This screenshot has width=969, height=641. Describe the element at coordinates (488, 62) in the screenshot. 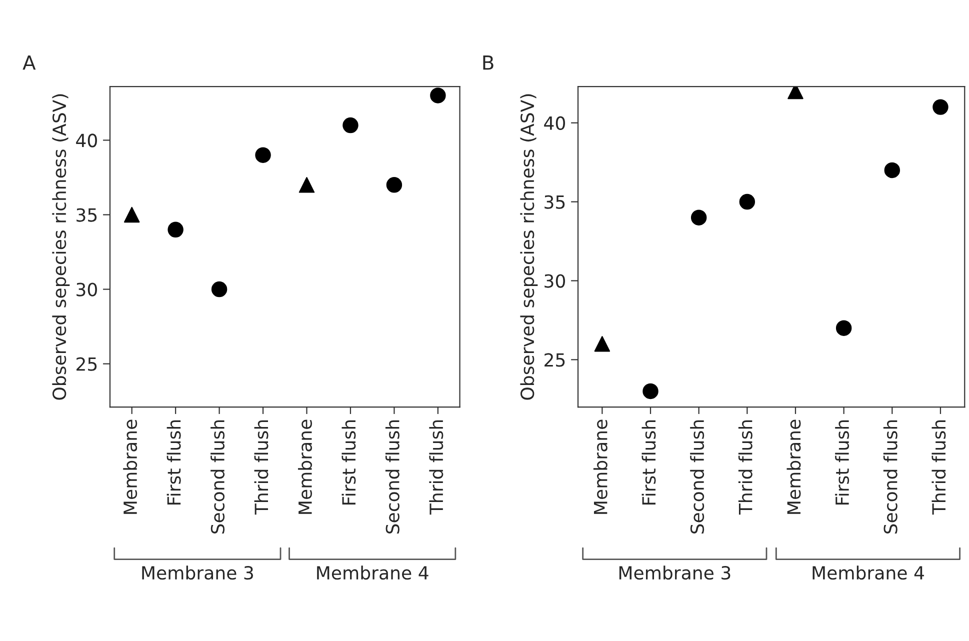

I see `chart-title: B` at that location.